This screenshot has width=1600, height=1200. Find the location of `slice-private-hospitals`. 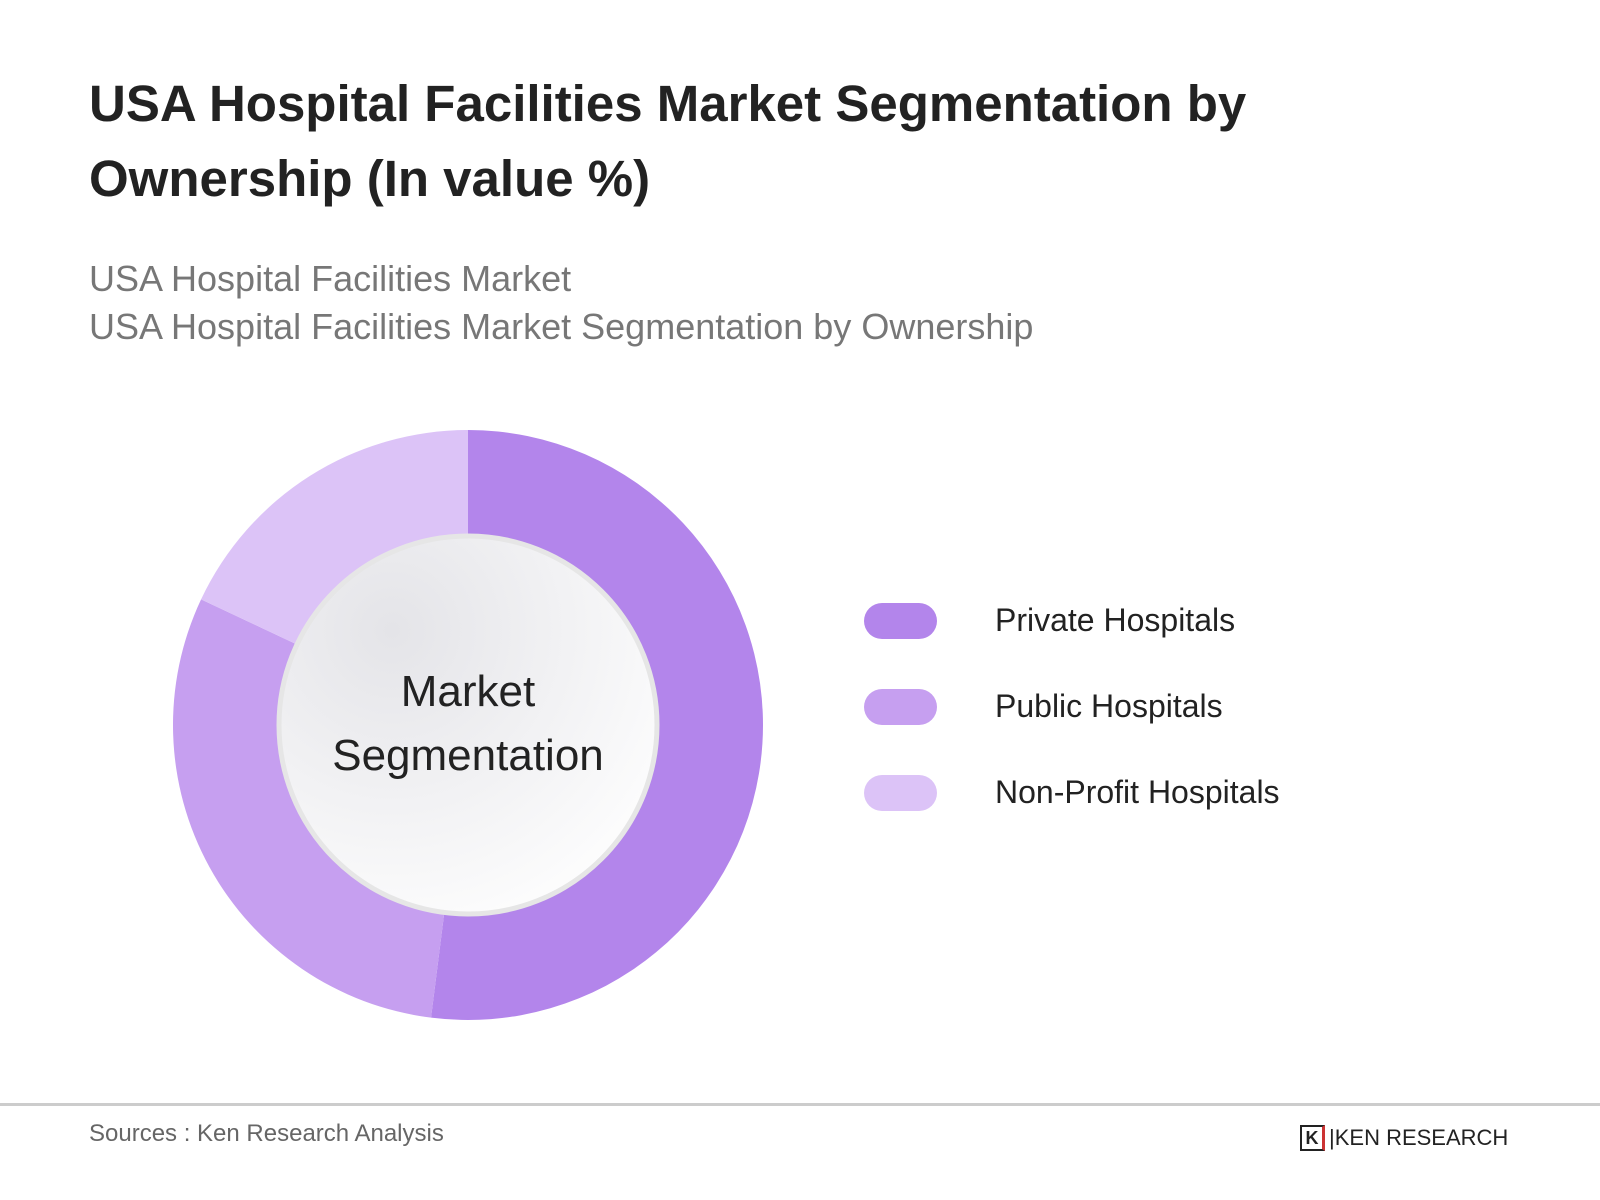

slice-private-hospitals is located at coordinates (597, 725).